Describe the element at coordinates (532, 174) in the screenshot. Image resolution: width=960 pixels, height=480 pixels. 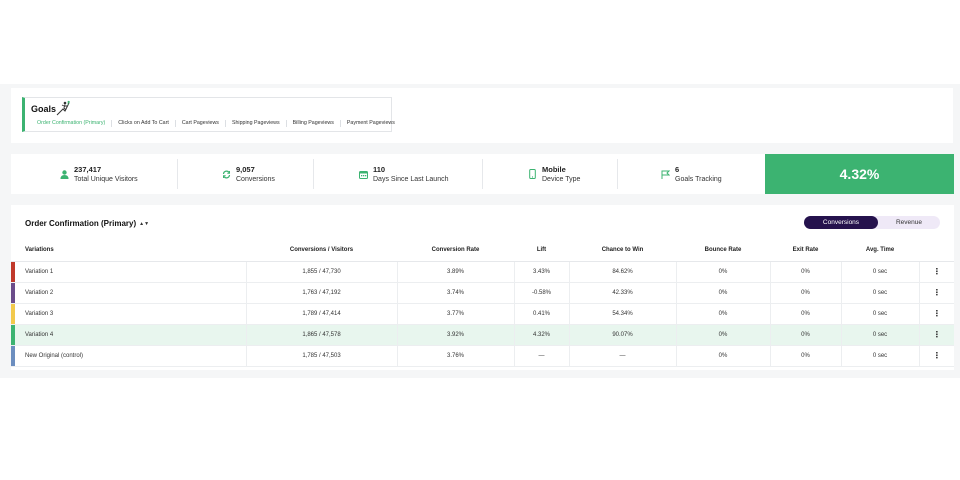
I see `mobile-icon` at that location.